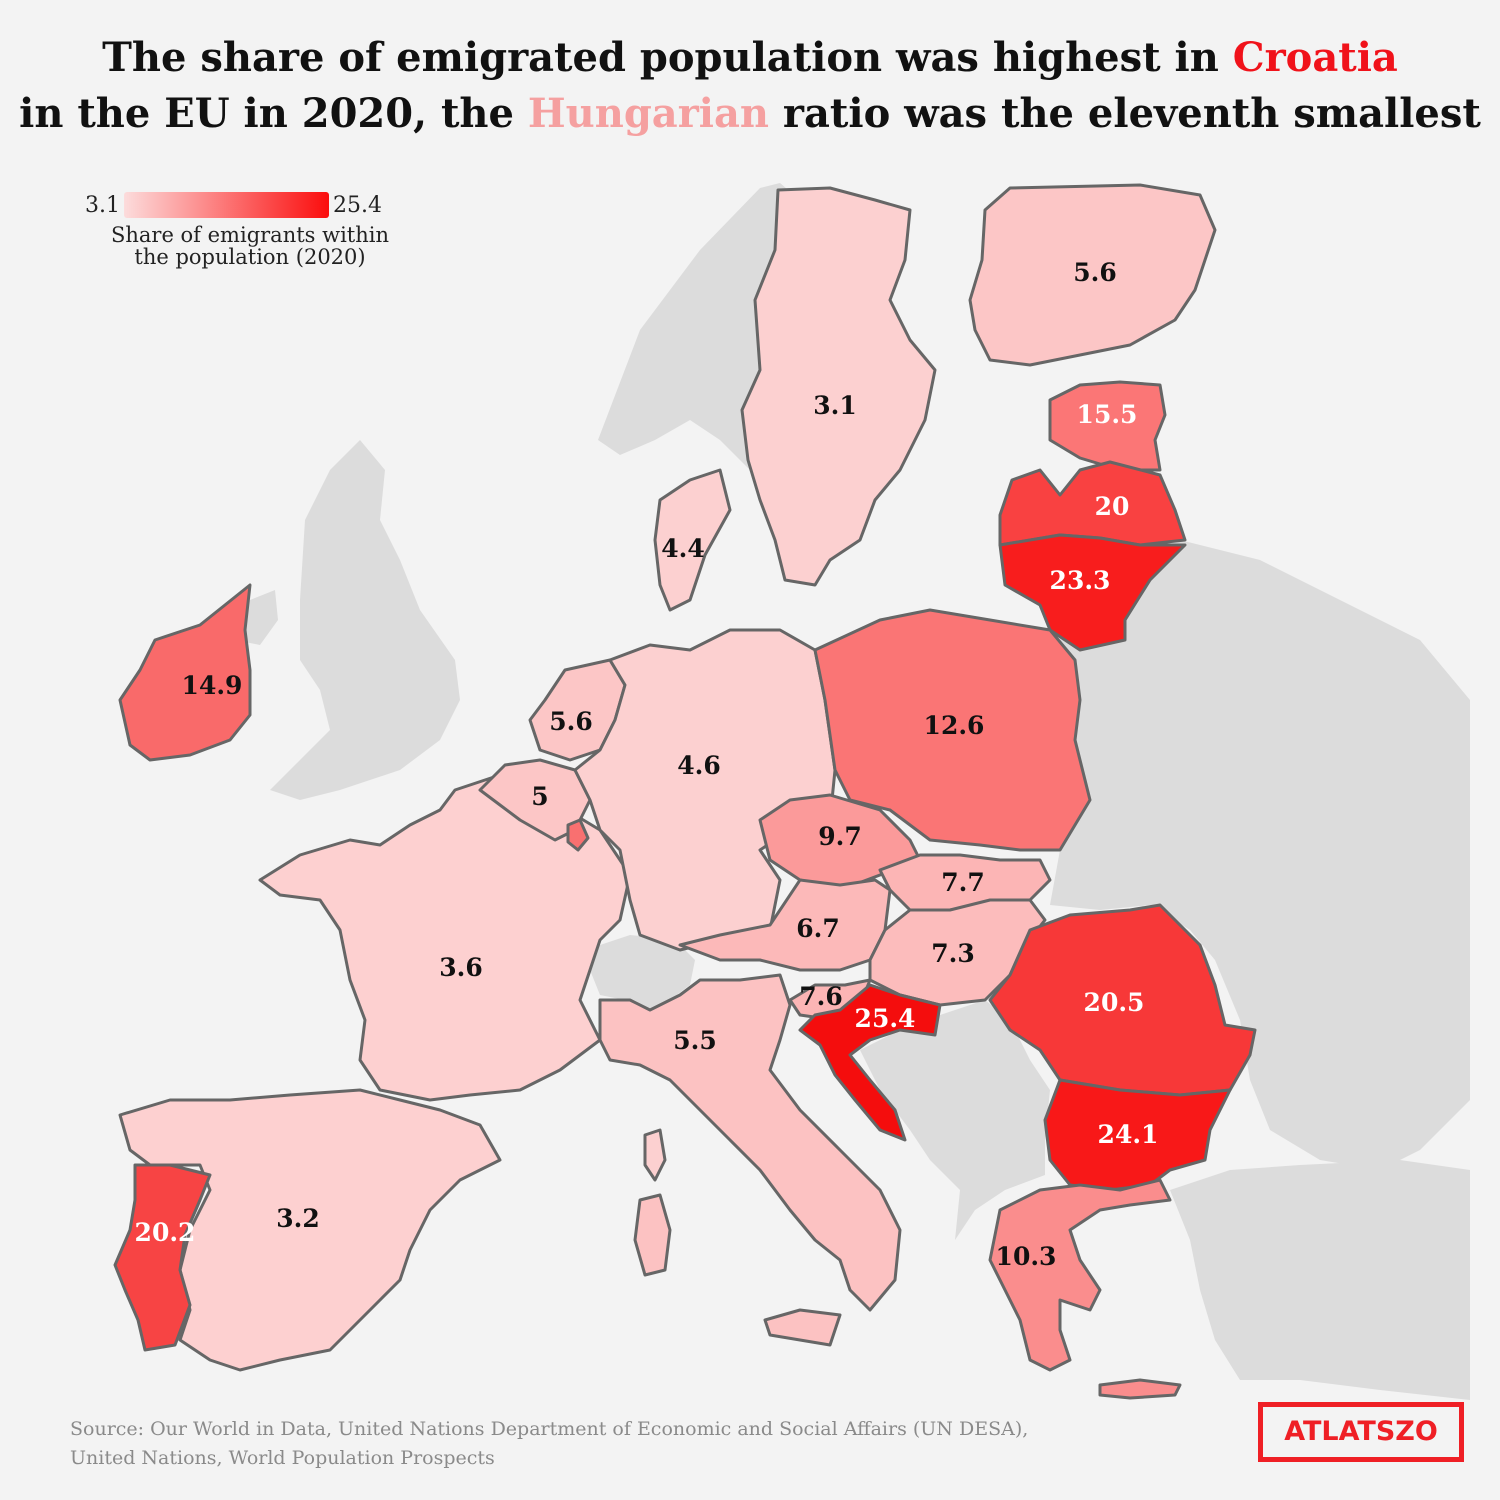 Image resolution: width=1500 pixels, height=1500 pixels. I want to click on atlatszo-logo: ATLATSZO, so click(1361, 1432).